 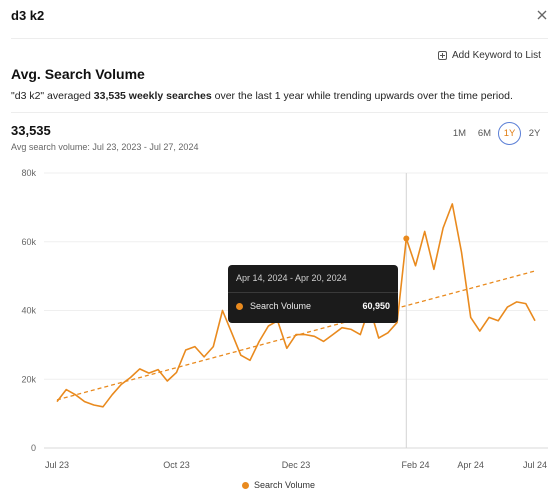 I want to click on x-tick-label: Jul 24, so click(x=535, y=465).